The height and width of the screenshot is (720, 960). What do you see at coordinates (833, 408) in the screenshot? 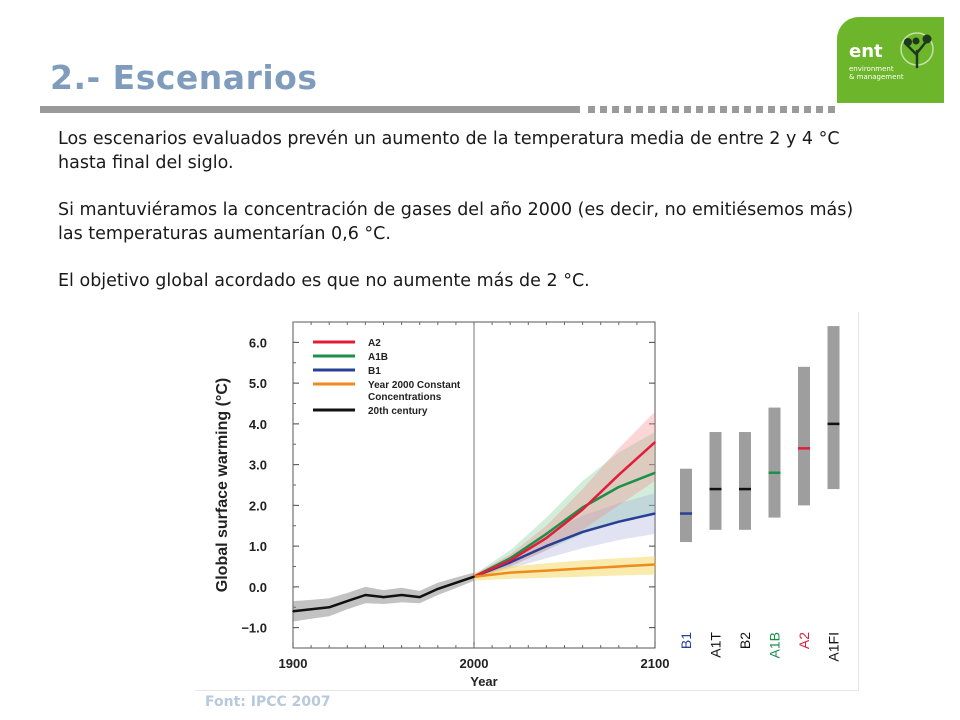
I see `range-bar-a1fi` at bounding box center [833, 408].